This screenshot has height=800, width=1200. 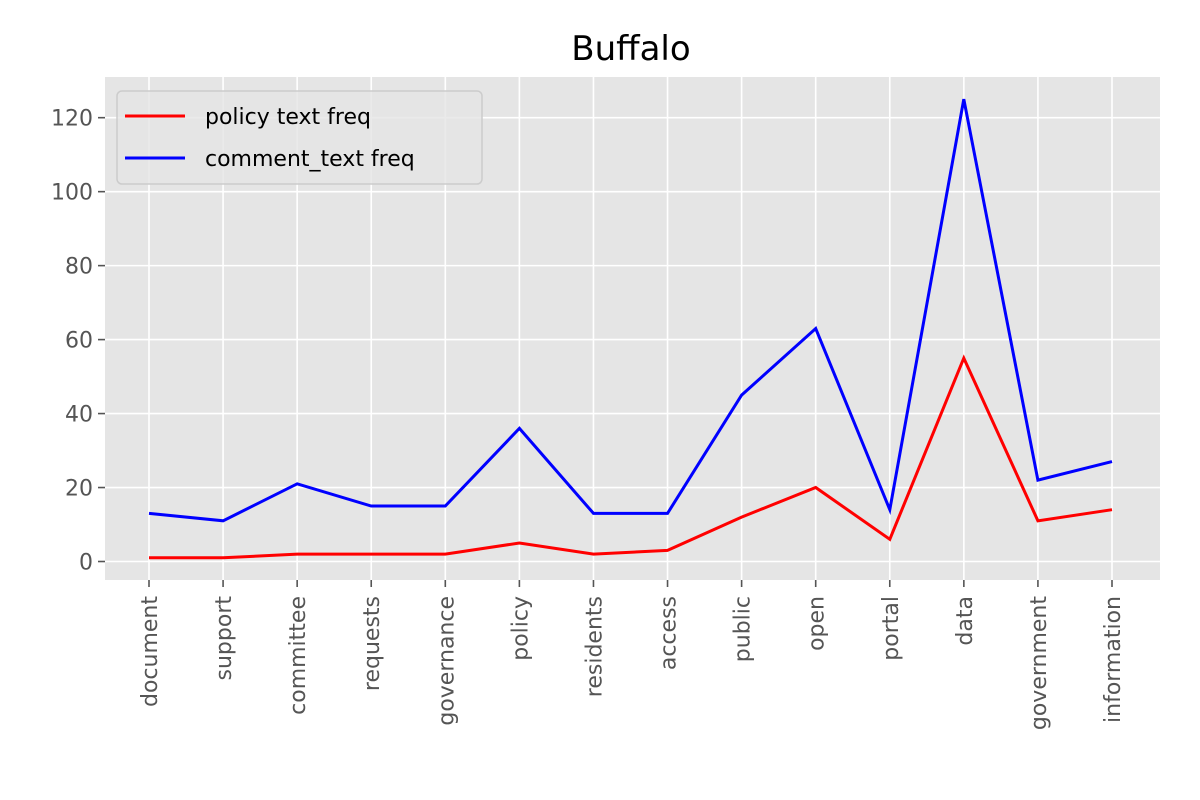 I want to click on y-tick-label: 120, so click(x=72, y=119).